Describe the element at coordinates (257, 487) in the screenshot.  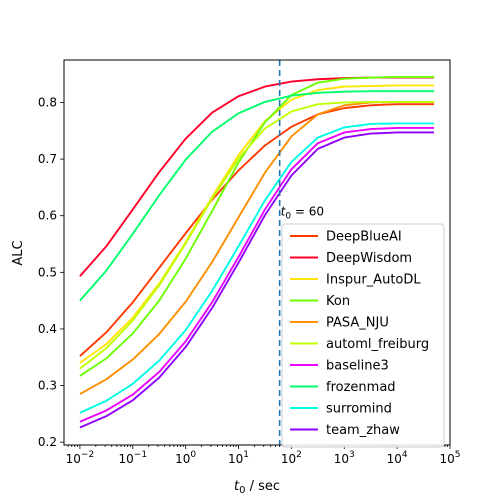
I see `x-axis-label: t0 / sec` at that location.